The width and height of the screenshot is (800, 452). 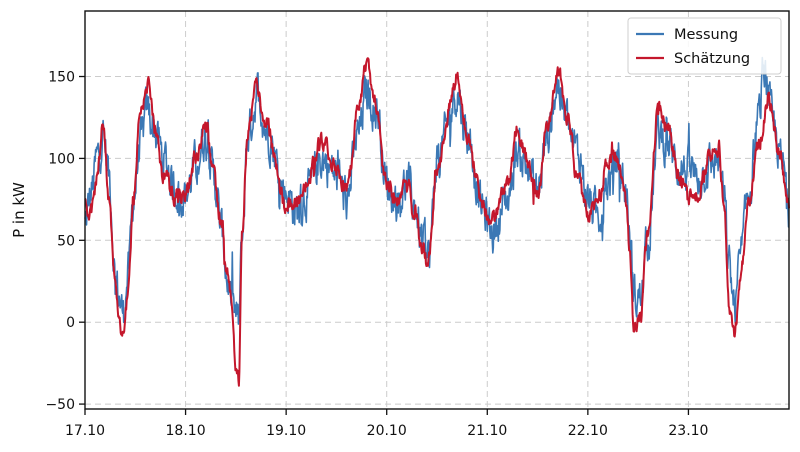 What do you see at coordinates (85, 431) in the screenshot?
I see `x-tick-label: 17.10` at bounding box center [85, 431].